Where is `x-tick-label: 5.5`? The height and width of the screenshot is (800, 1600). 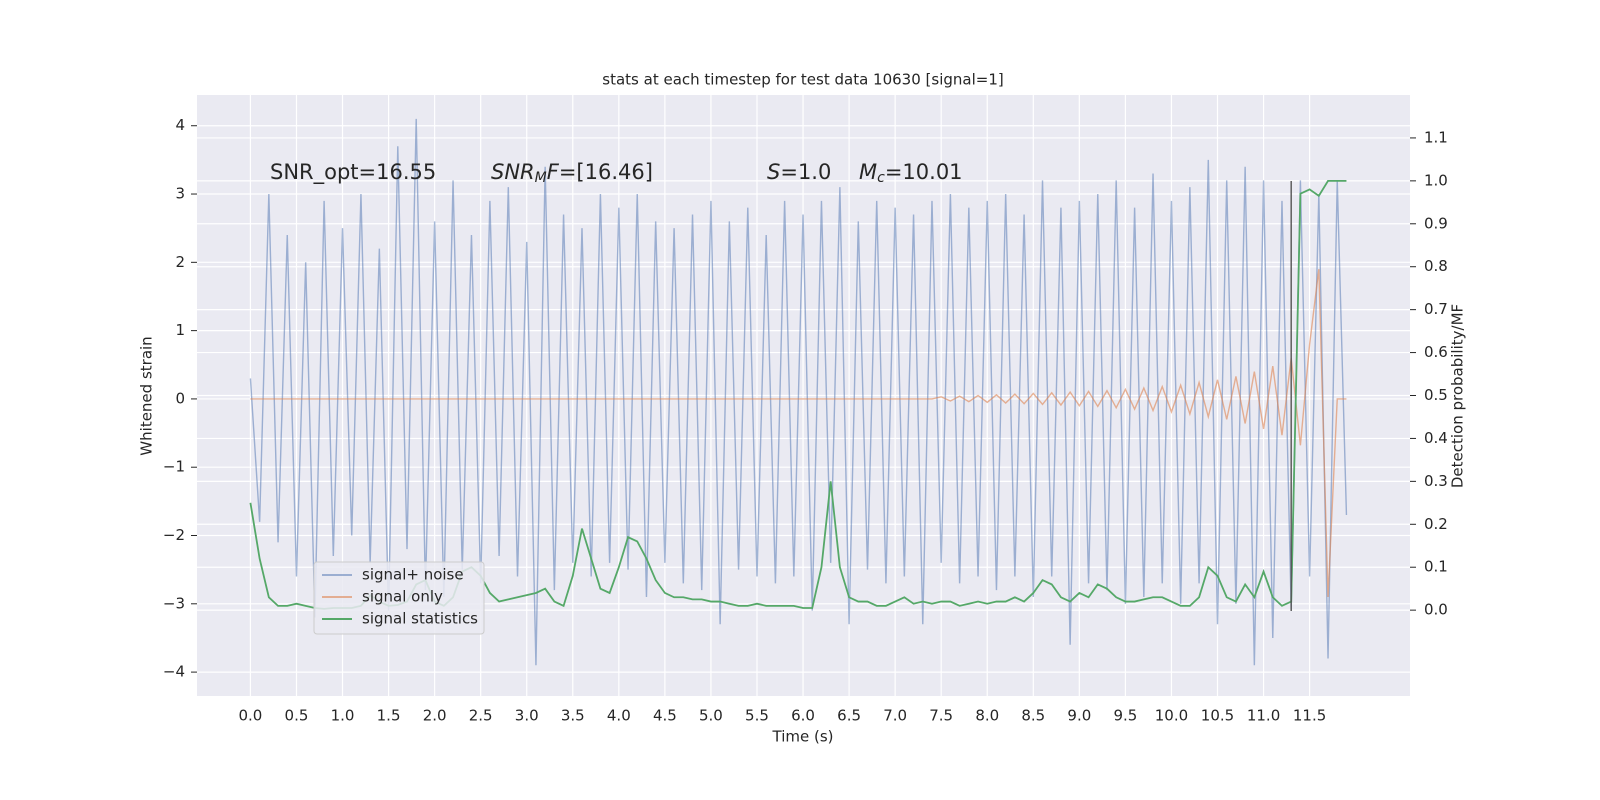 x-tick-label: 5.5 is located at coordinates (757, 716).